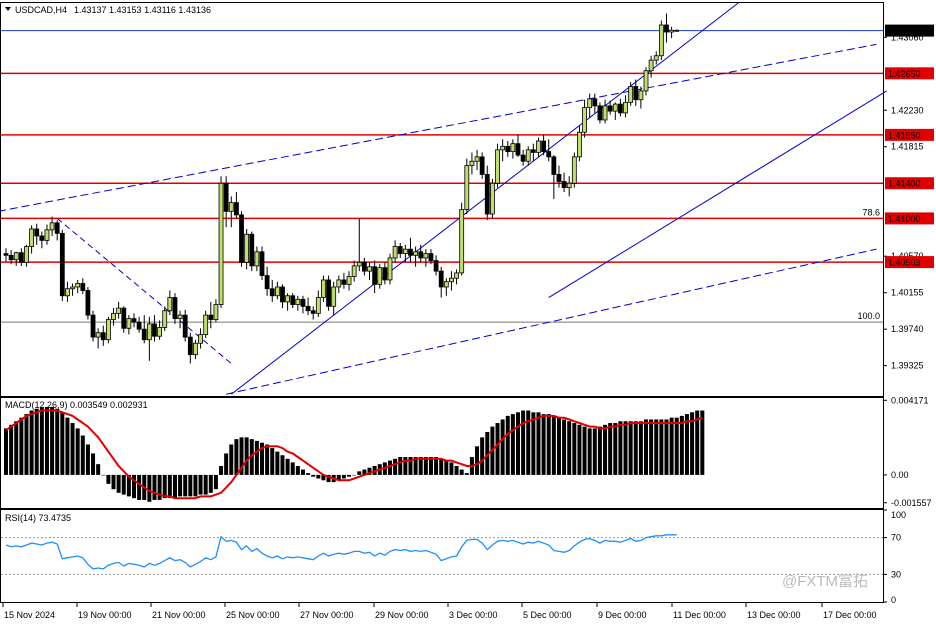 The height and width of the screenshot is (624, 936). I want to click on macd-signal-line, so click(354, 454).